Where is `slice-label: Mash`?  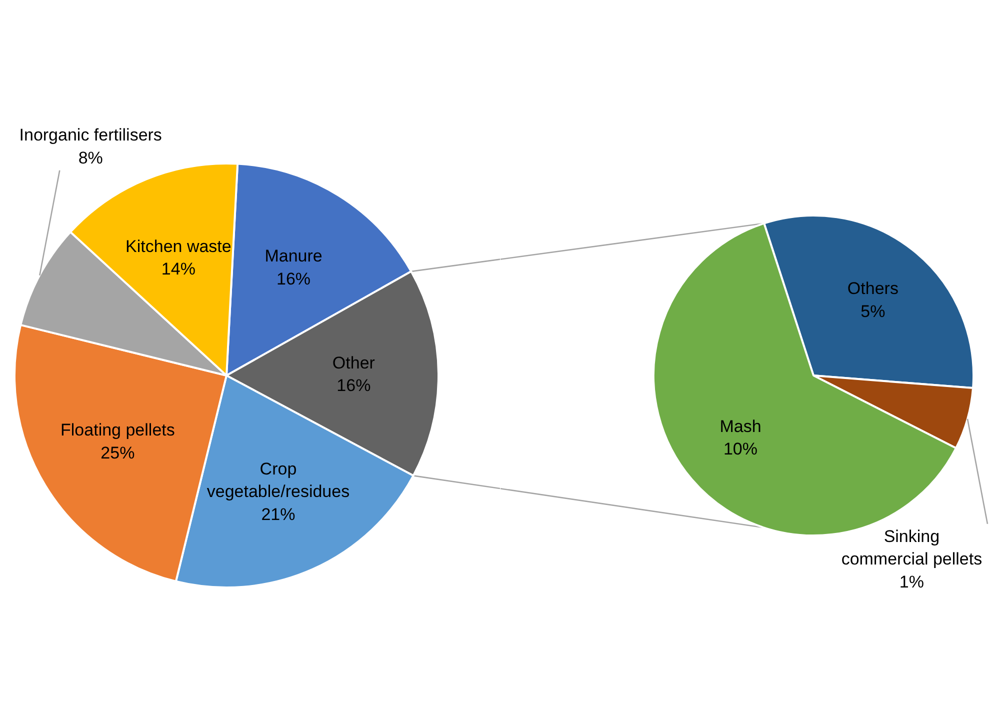 slice-label: Mash is located at coordinates (741, 426).